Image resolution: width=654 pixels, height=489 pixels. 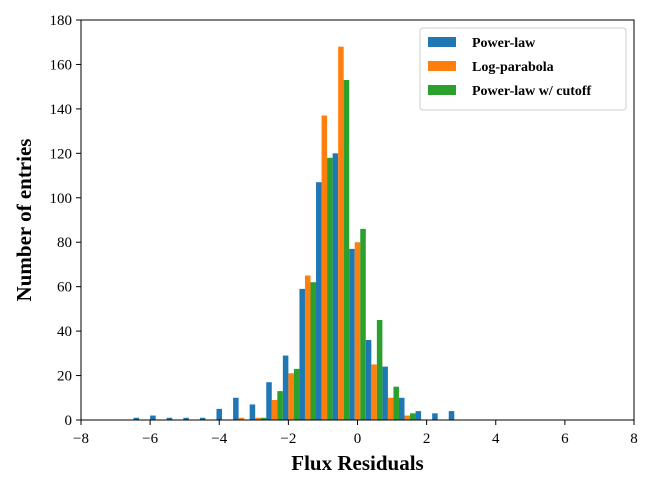 I want to click on y-tick-label: 160, so click(x=61, y=65).